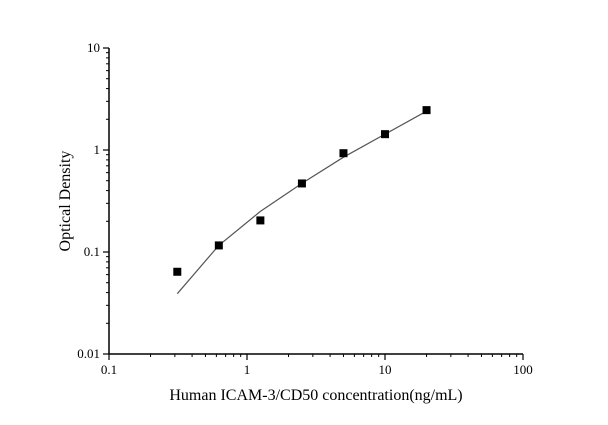 This screenshot has width=608, height=425. I want to click on y-axis-label: Optical Density, so click(65, 201).